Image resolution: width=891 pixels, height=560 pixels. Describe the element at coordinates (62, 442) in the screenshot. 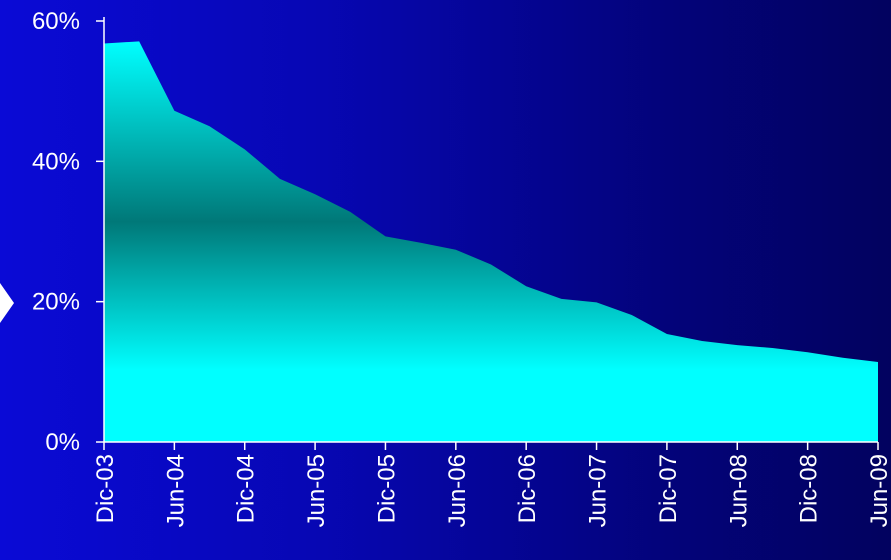

I see `y-tick-label: 0%` at that location.